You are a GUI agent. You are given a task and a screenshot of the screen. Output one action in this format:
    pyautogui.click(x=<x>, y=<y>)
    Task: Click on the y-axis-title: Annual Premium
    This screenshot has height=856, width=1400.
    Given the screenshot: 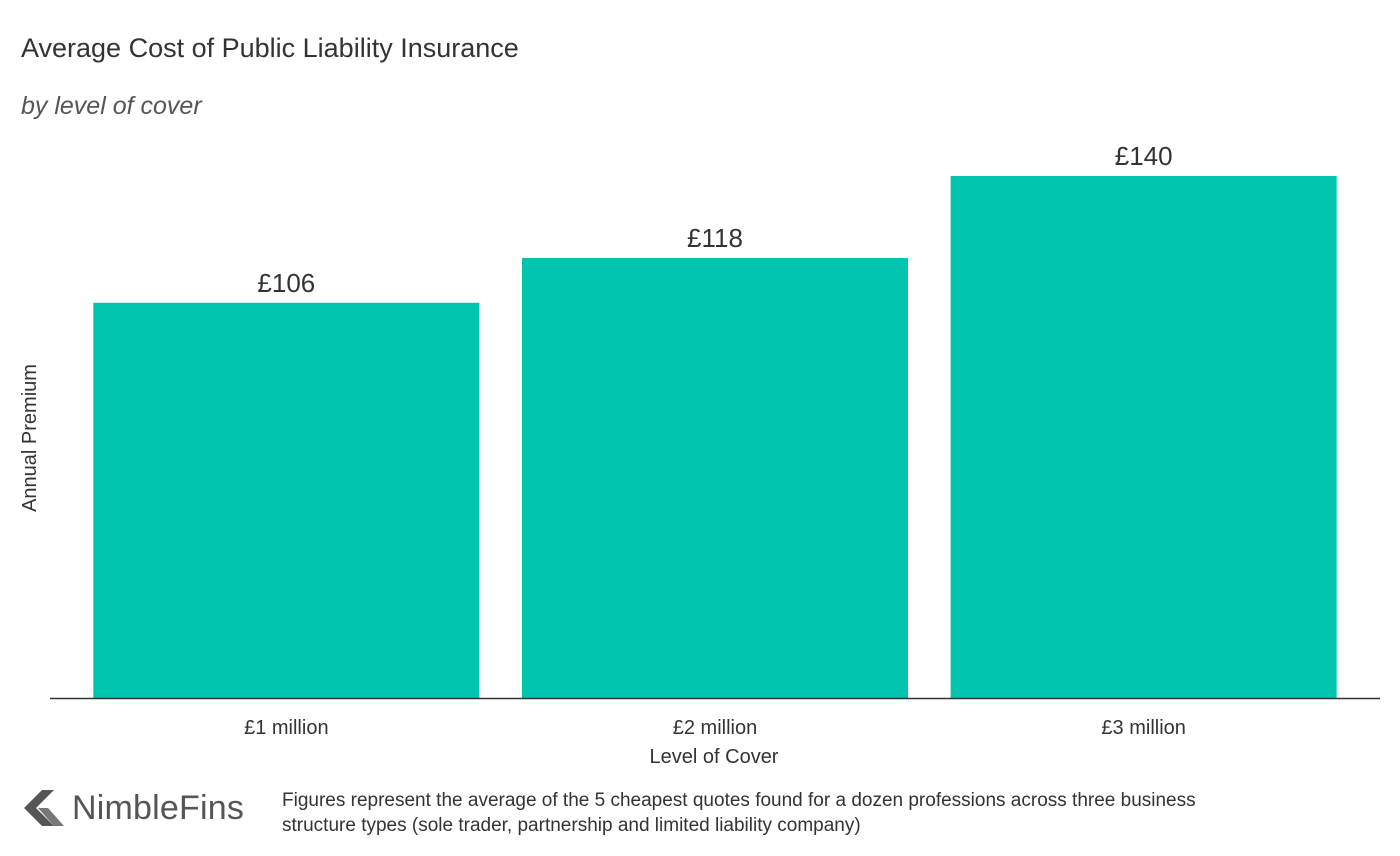 What is the action you would take?
    pyautogui.click(x=30, y=438)
    